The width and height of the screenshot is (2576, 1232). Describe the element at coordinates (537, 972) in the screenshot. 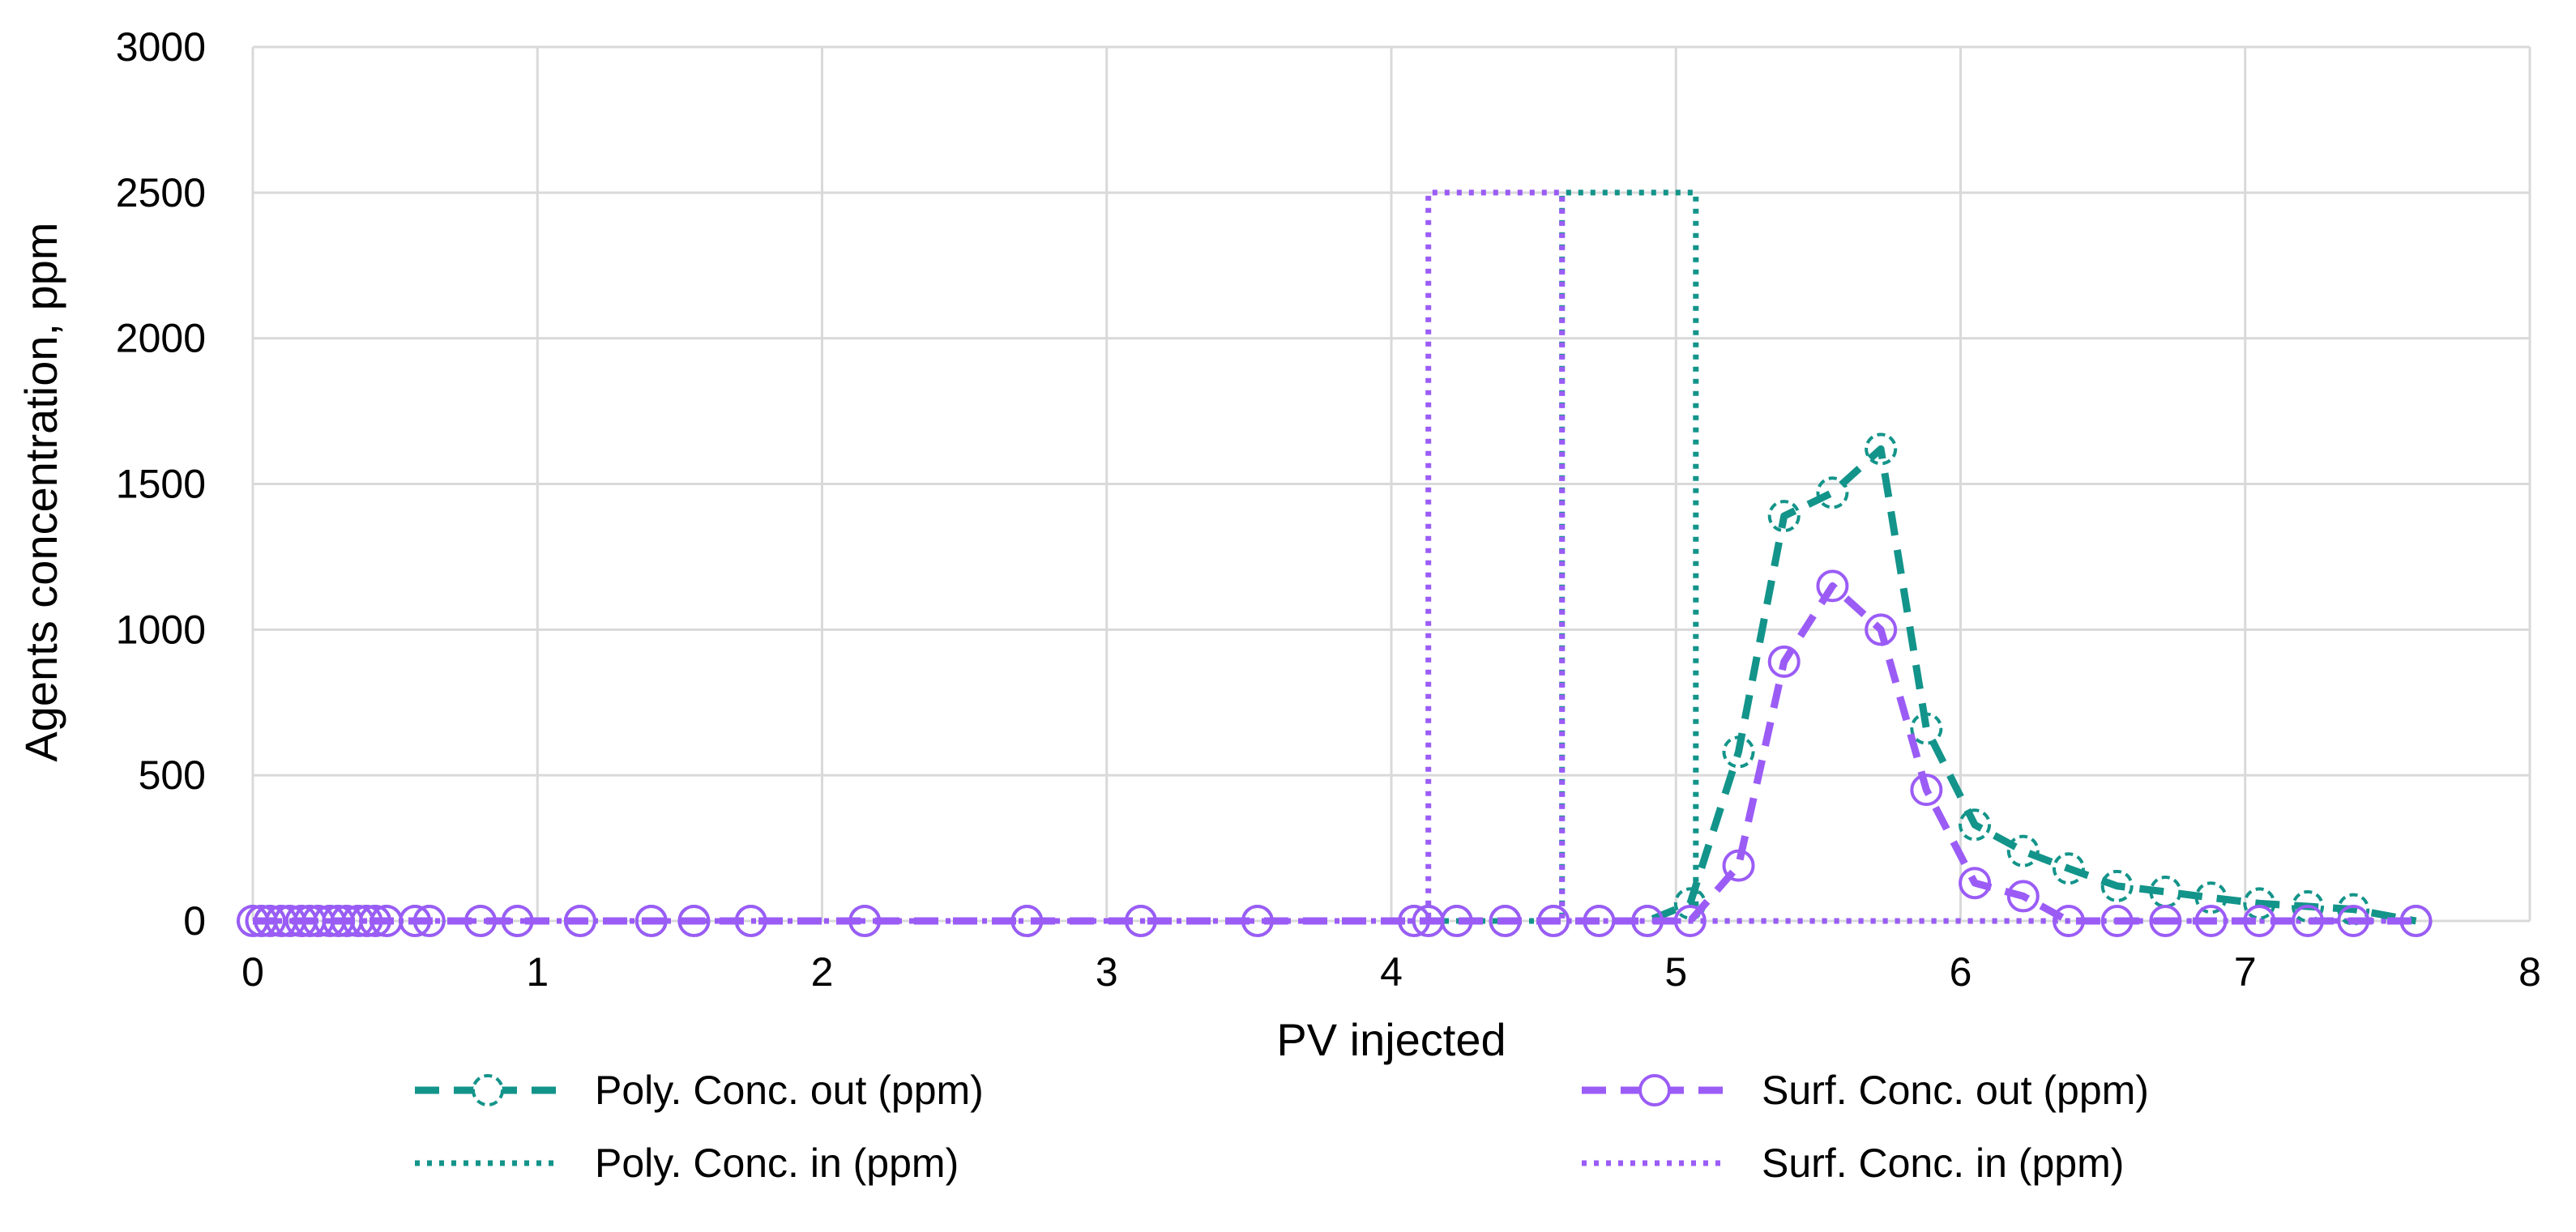

I see `x-tick-label: 1` at that location.